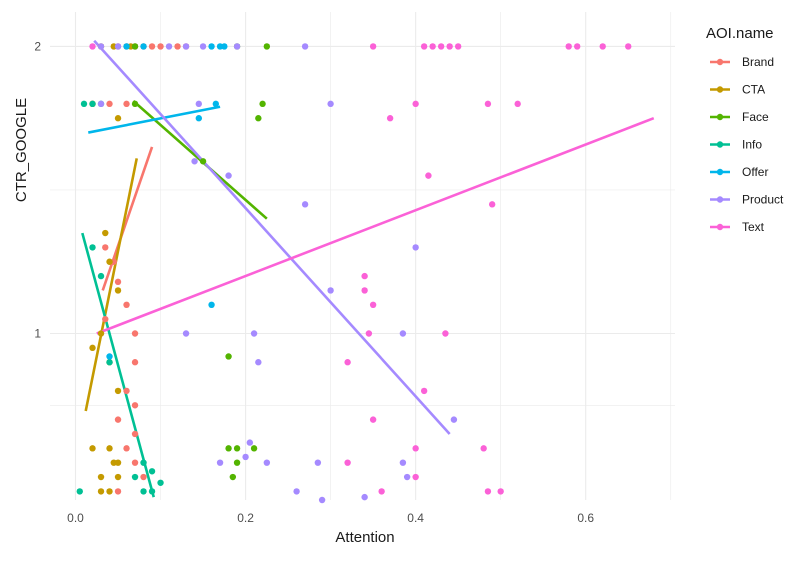 Image resolution: width=800 pixels, height=569 pixels. I want to click on series-offer-points, so click(167, 201).